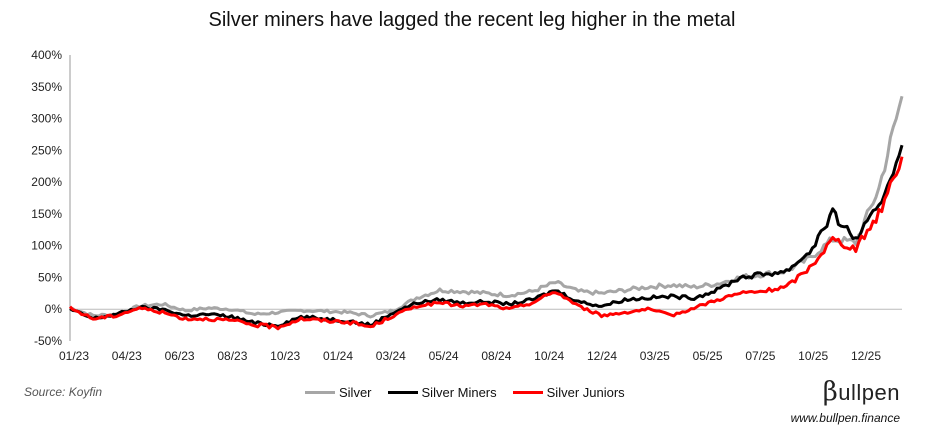 Image resolution: width=928 pixels, height=441 pixels. Describe the element at coordinates (46, 150) in the screenshot. I see `y-tick-label: 250%` at that location.